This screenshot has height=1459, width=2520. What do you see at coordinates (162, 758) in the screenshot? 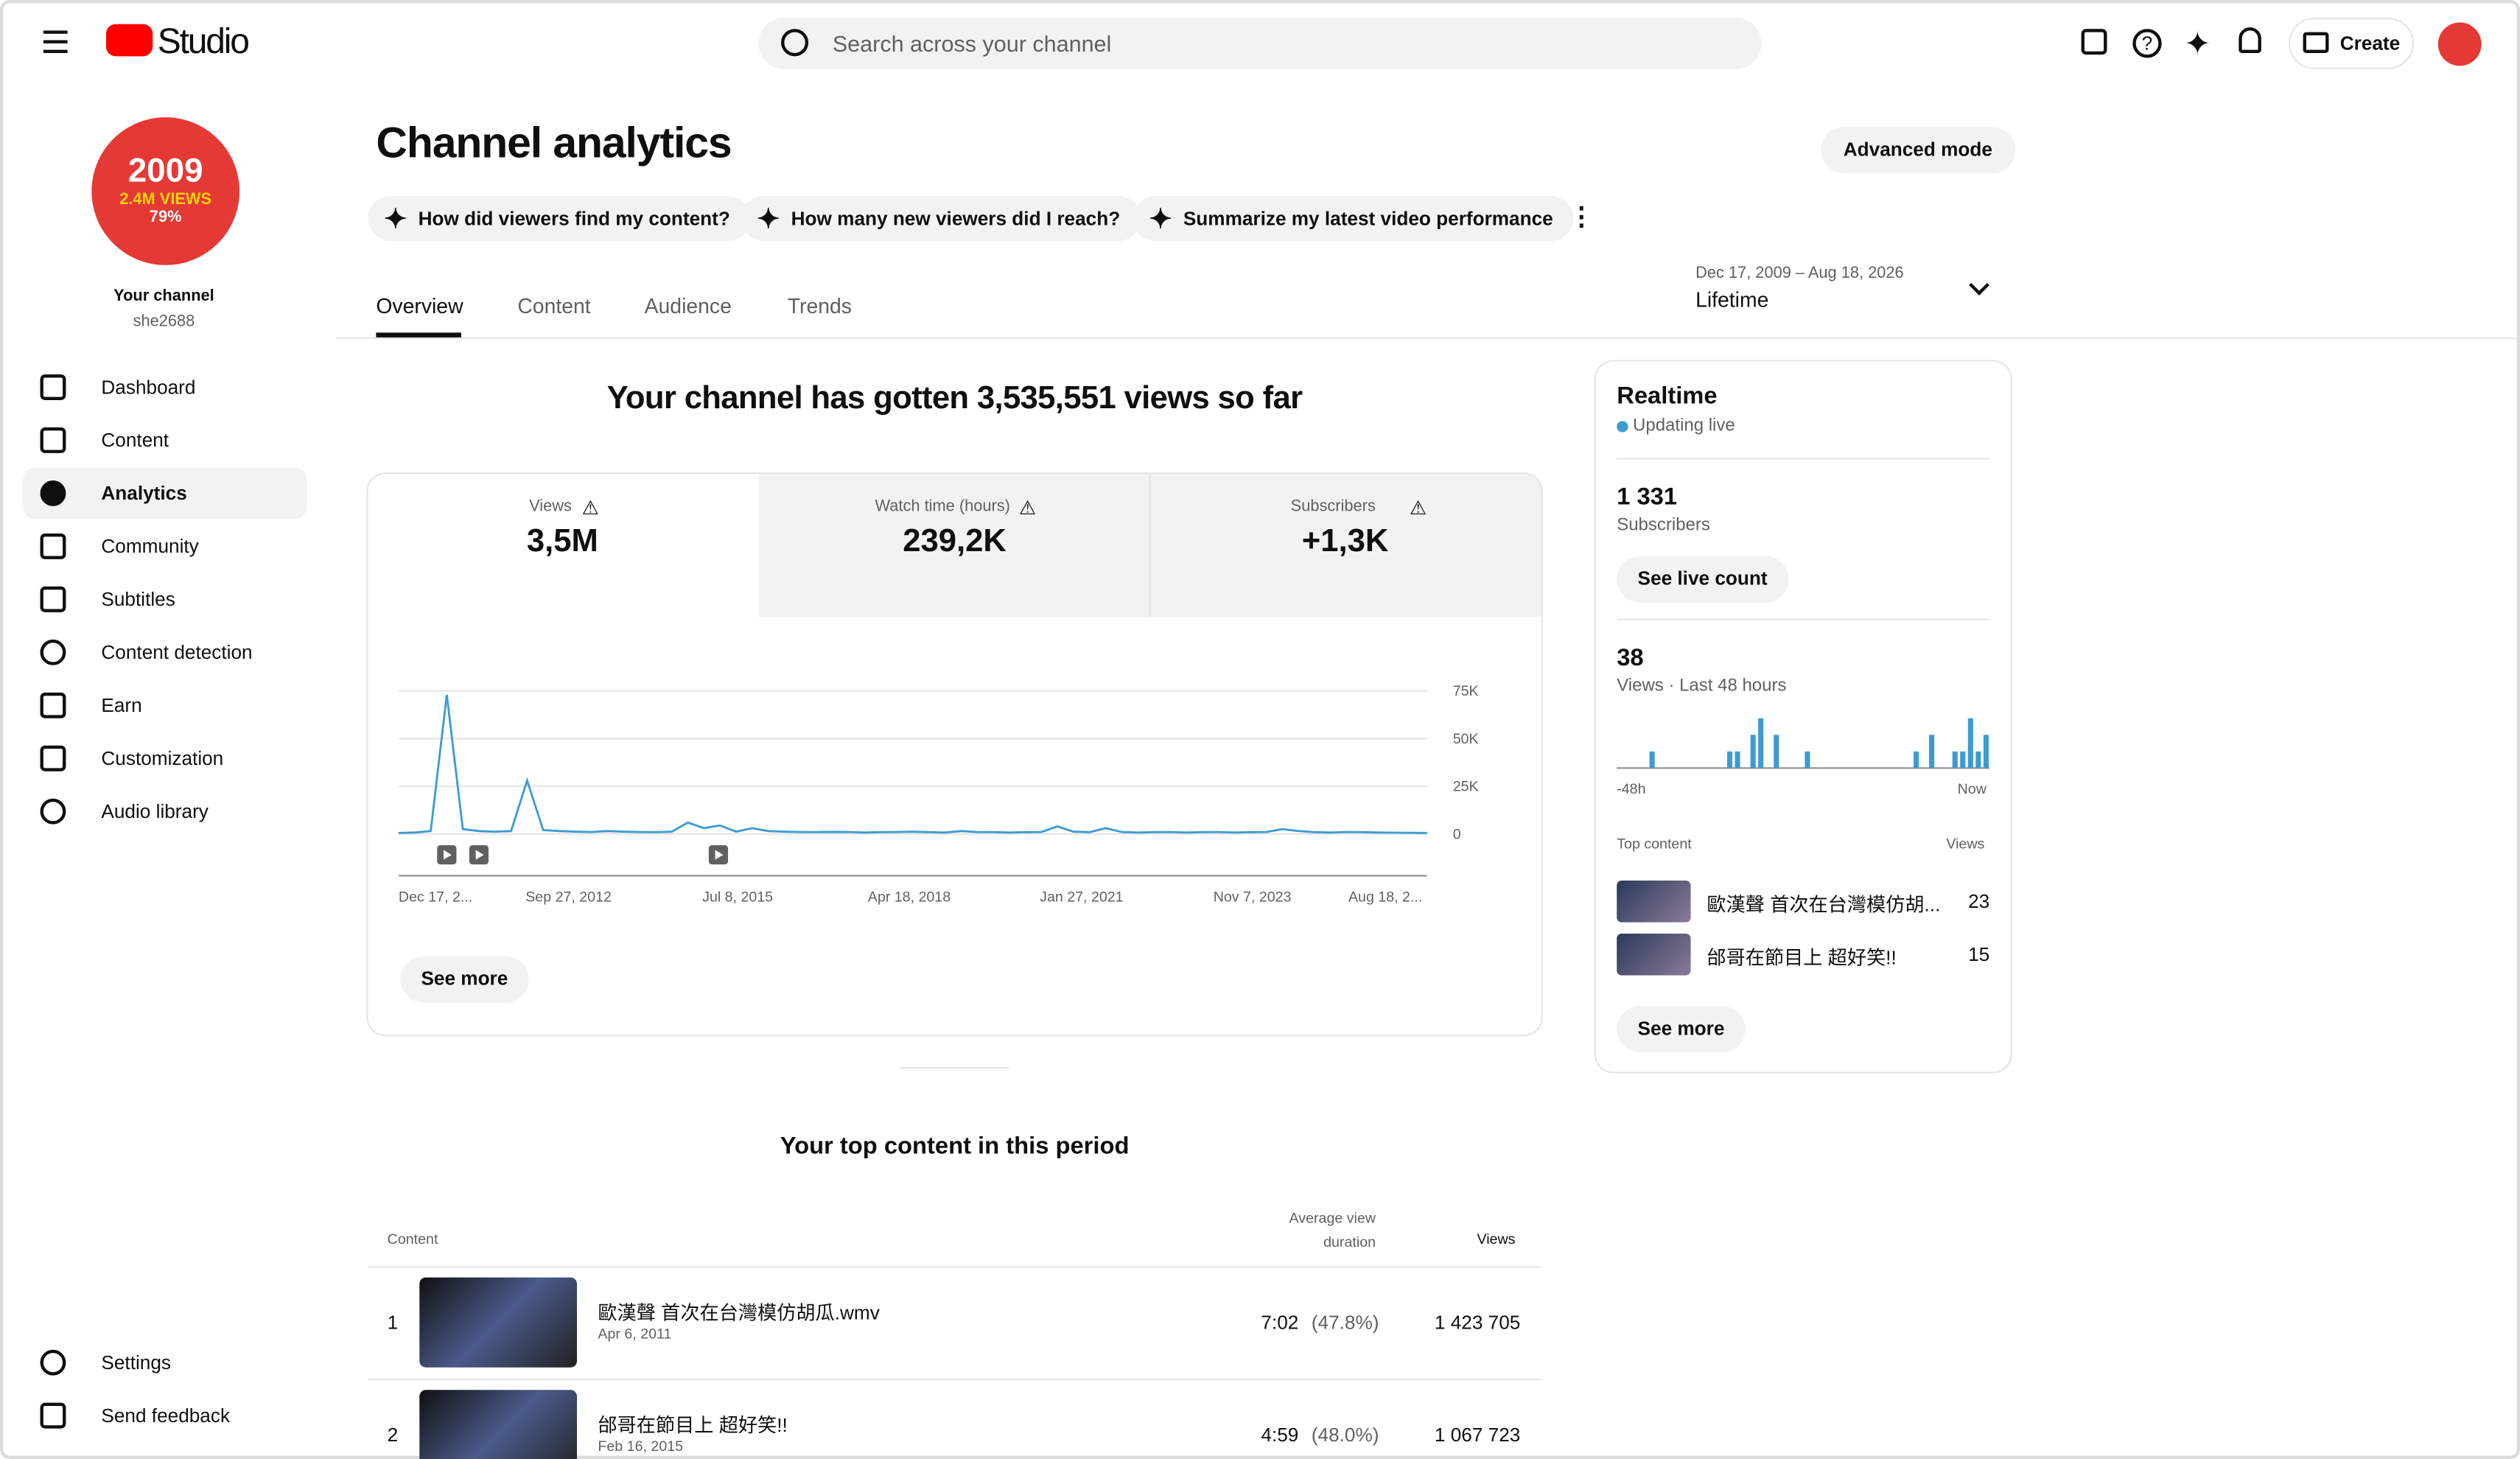
I see `nav-item: Customization` at bounding box center [162, 758].